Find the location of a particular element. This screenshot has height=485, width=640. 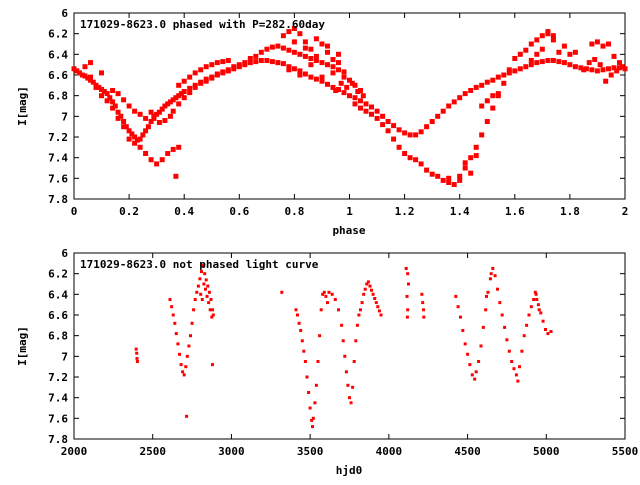

y-tick-label: 6.6 is located at coordinates (58, 315).